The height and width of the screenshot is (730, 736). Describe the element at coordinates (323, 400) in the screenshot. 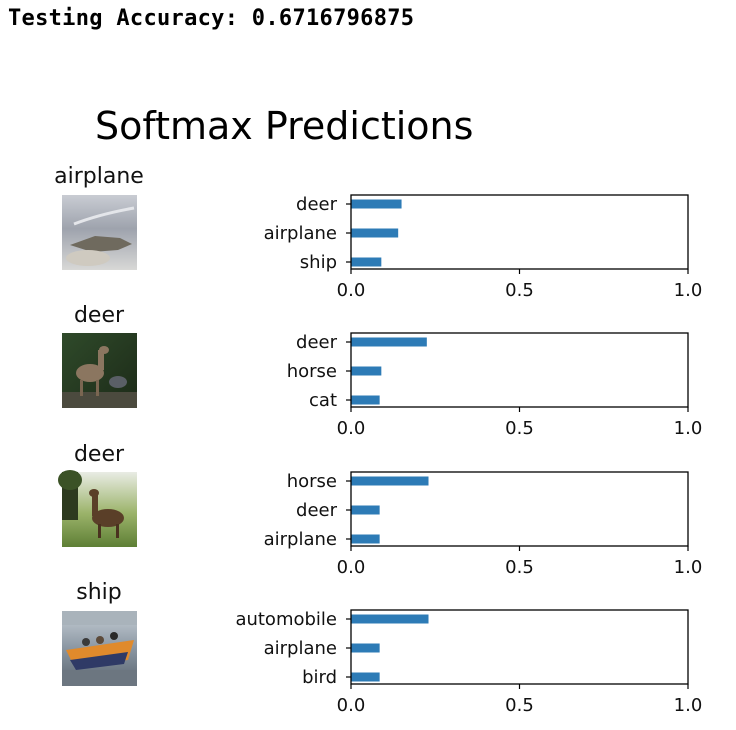

I see `category-label: cat` at that location.